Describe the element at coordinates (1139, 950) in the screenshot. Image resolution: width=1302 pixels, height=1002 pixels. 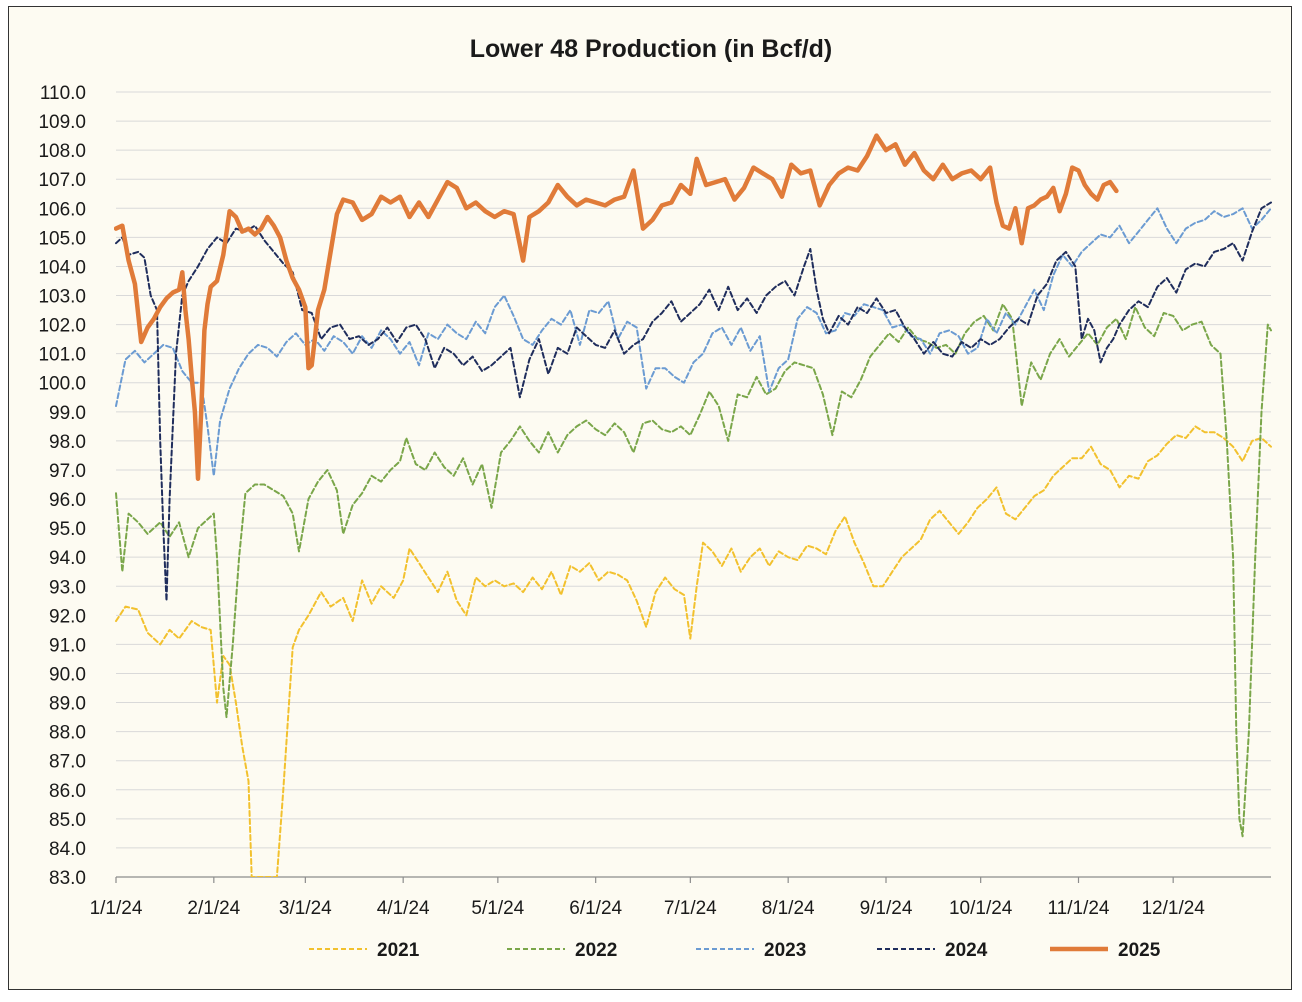
I see `legend-label-2025: 2025` at that location.